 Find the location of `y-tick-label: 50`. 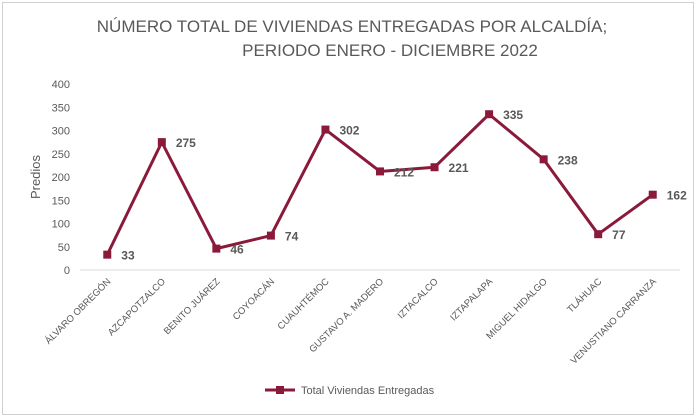

y-tick-label: 50 is located at coordinates (64, 248).